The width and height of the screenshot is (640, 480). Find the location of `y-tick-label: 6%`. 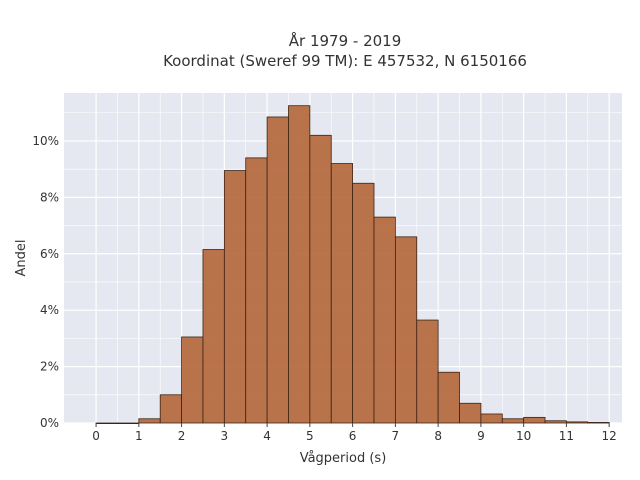

y-tick-label: 6% is located at coordinates (49, 254).